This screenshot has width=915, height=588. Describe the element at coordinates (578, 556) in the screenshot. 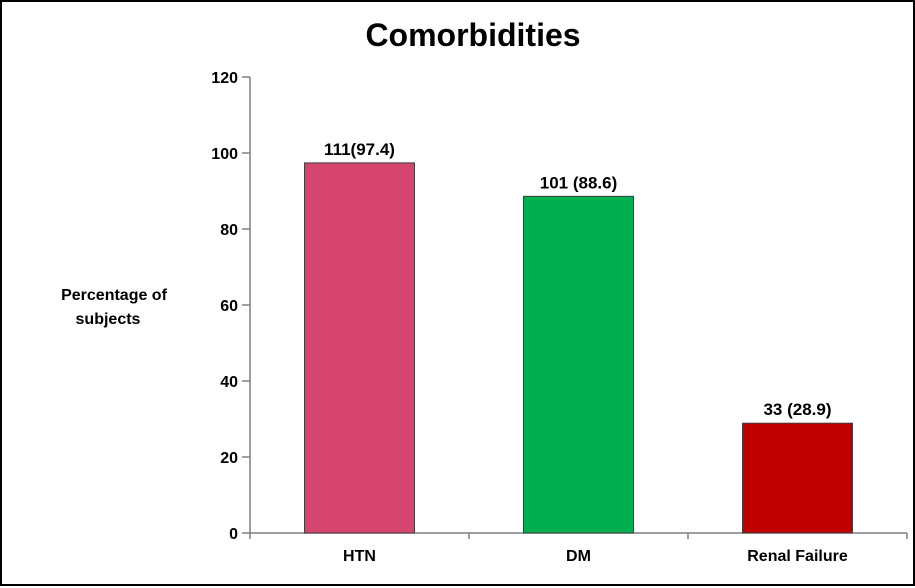

I see `x-tick-label: DM` at that location.